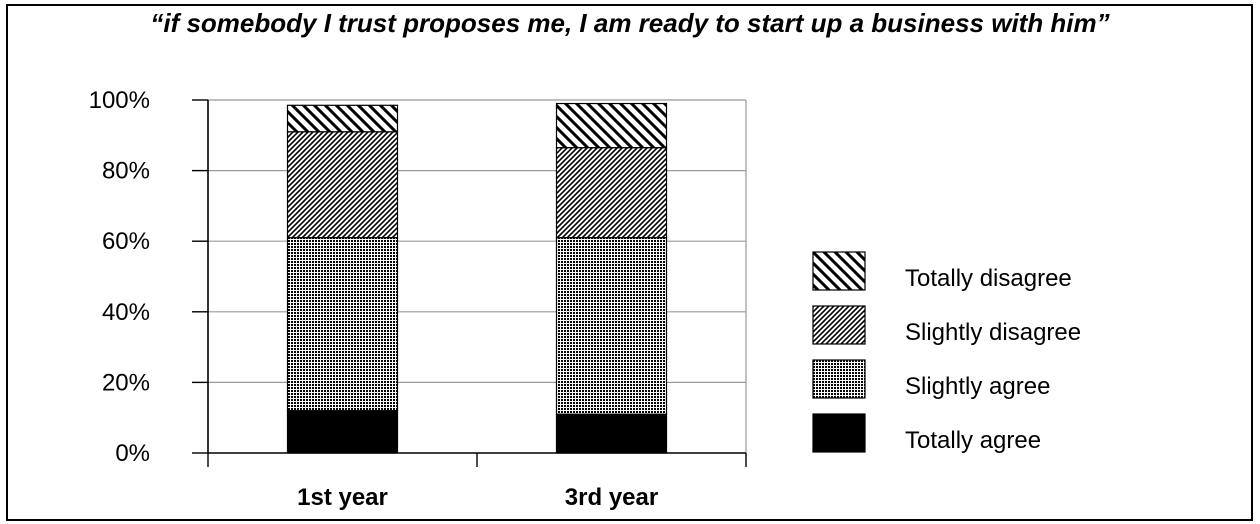 The image size is (1260, 524). What do you see at coordinates (119, 100) in the screenshot?
I see `y-tick-label: 100%` at bounding box center [119, 100].